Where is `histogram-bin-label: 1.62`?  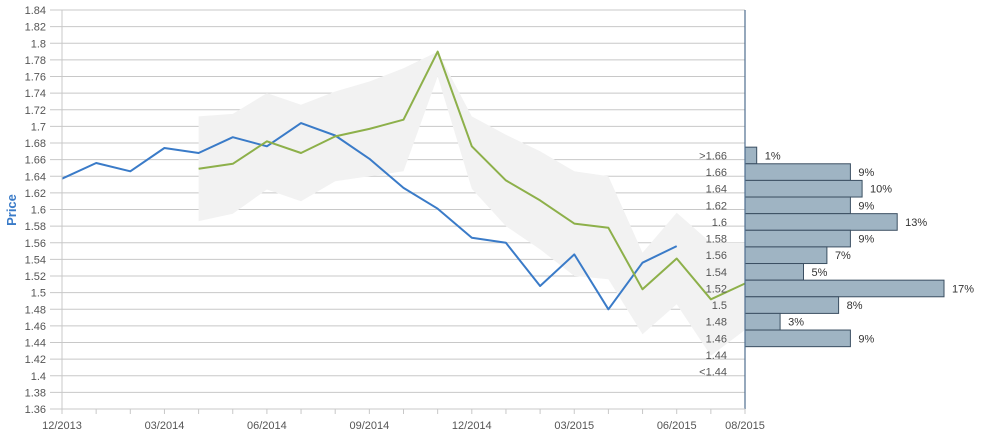
histogram-bin-label: 1.62 is located at coordinates (716, 206).